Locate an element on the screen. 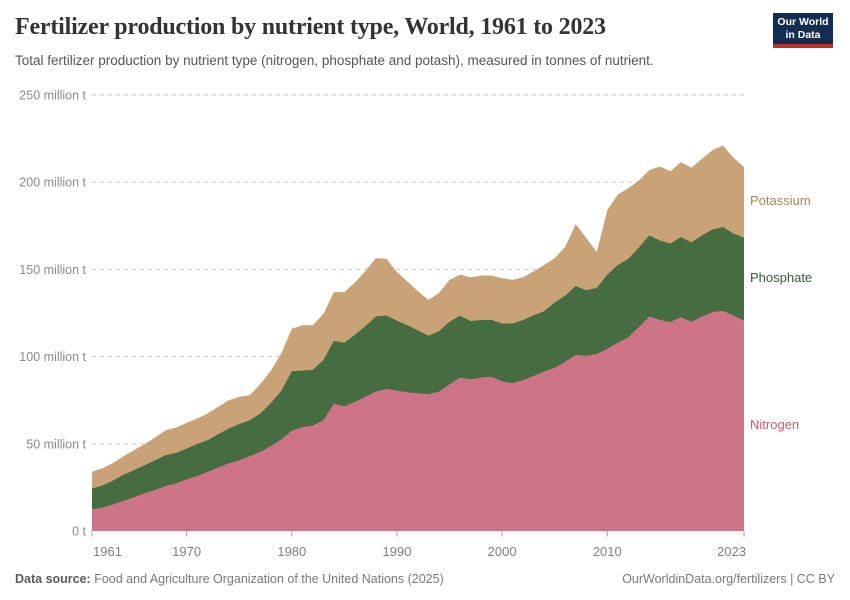 The image size is (850, 600). y-tick-label-50: 50 million t is located at coordinates (56, 444).